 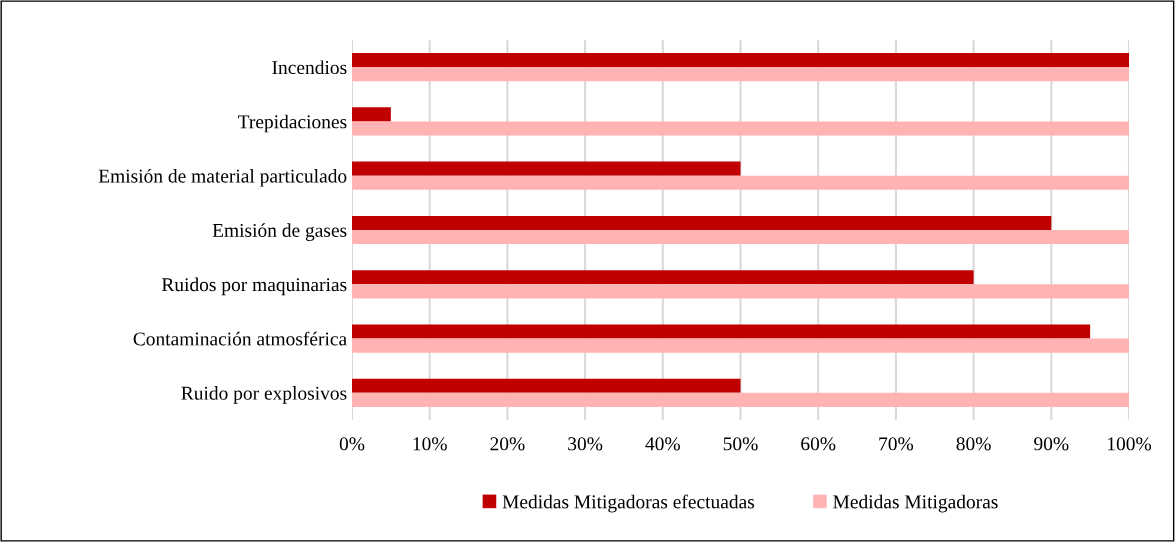 I want to click on x-tick-label: 40%, so click(x=662, y=444).